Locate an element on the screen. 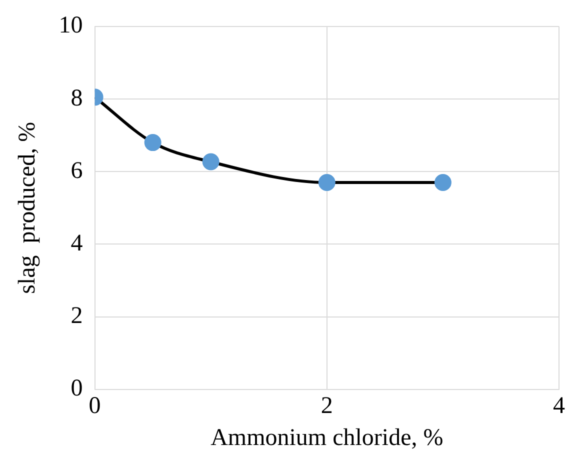  x-tick-label: 0 is located at coordinates (94, 406).